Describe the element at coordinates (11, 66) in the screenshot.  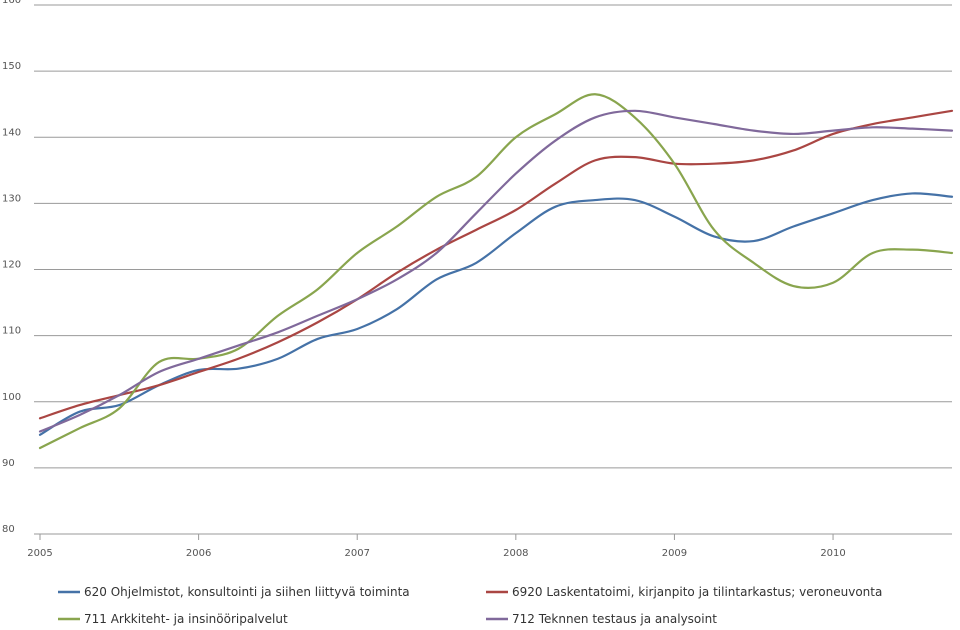
I see `y-tick-label: 150` at that location.